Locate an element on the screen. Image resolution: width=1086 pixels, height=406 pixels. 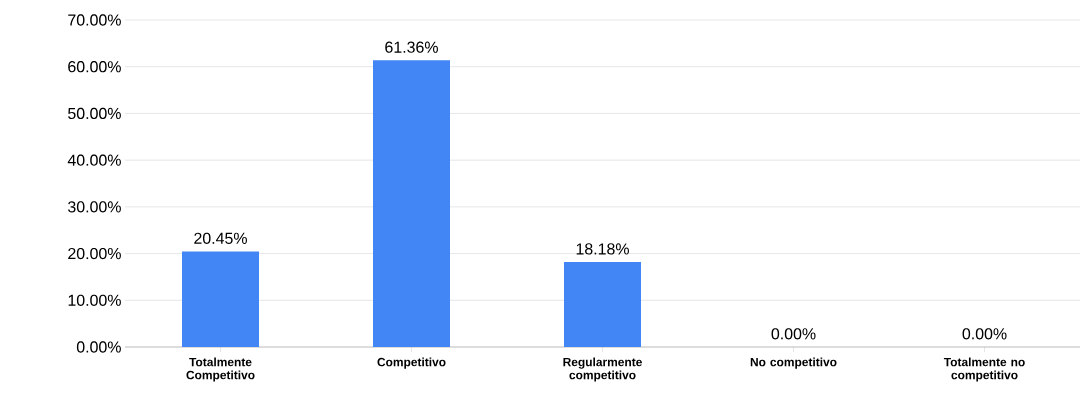
y-tick-label: 40.00% is located at coordinates (94, 160).